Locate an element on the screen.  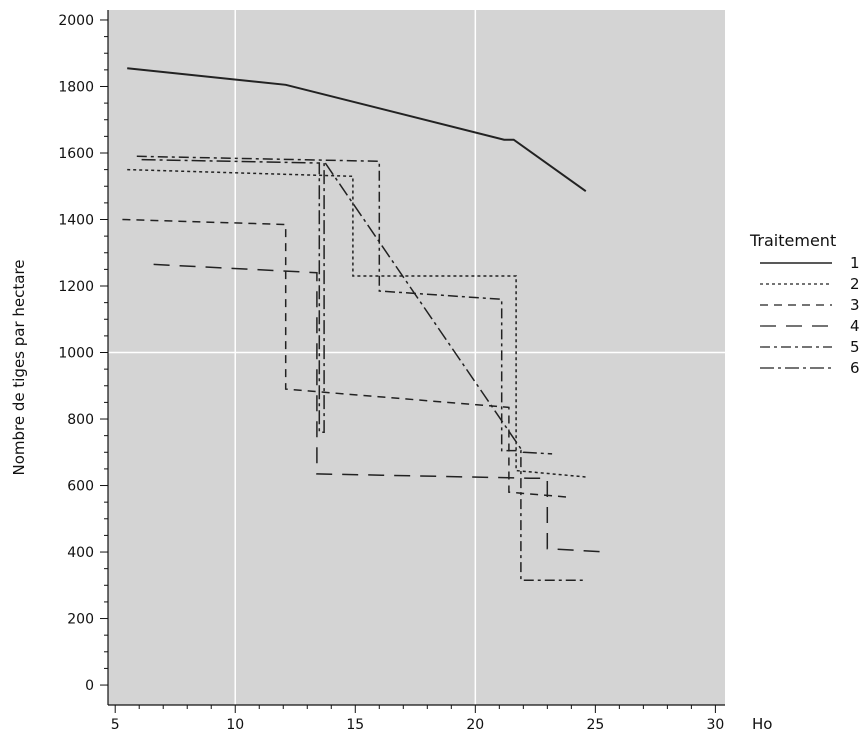
y-tick-label-2000: 2000 is located at coordinates (76, 21).